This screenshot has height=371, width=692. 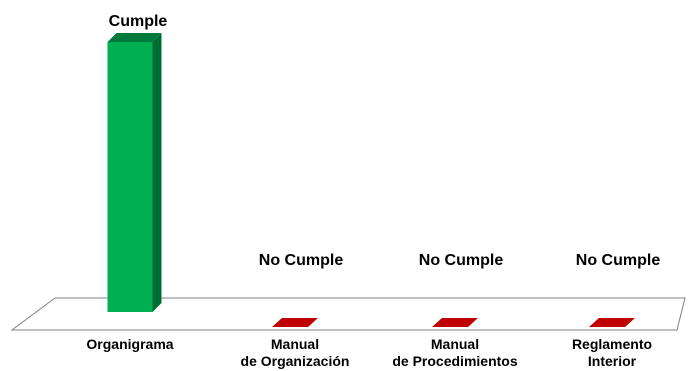 I want to click on category-label-3: Reglamento Interior, so click(x=612, y=352).